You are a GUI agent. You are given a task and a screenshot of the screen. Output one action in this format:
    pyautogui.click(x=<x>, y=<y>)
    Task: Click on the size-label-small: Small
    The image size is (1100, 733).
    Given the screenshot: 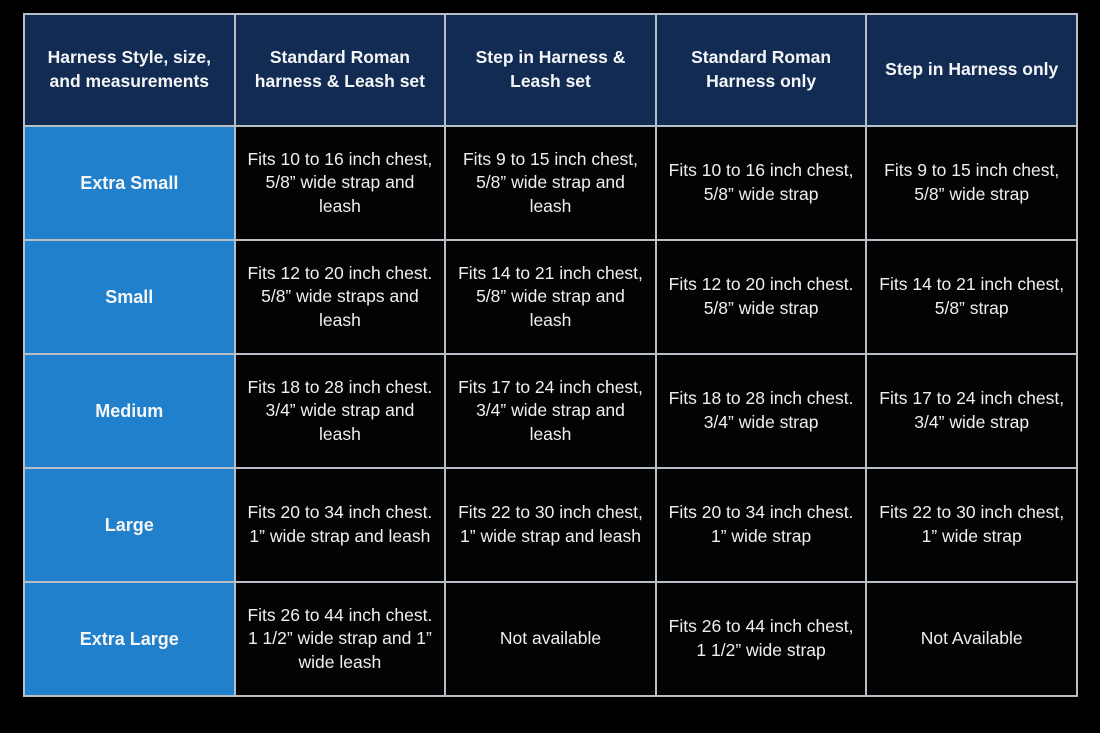 What is the action you would take?
    pyautogui.click(x=129, y=297)
    